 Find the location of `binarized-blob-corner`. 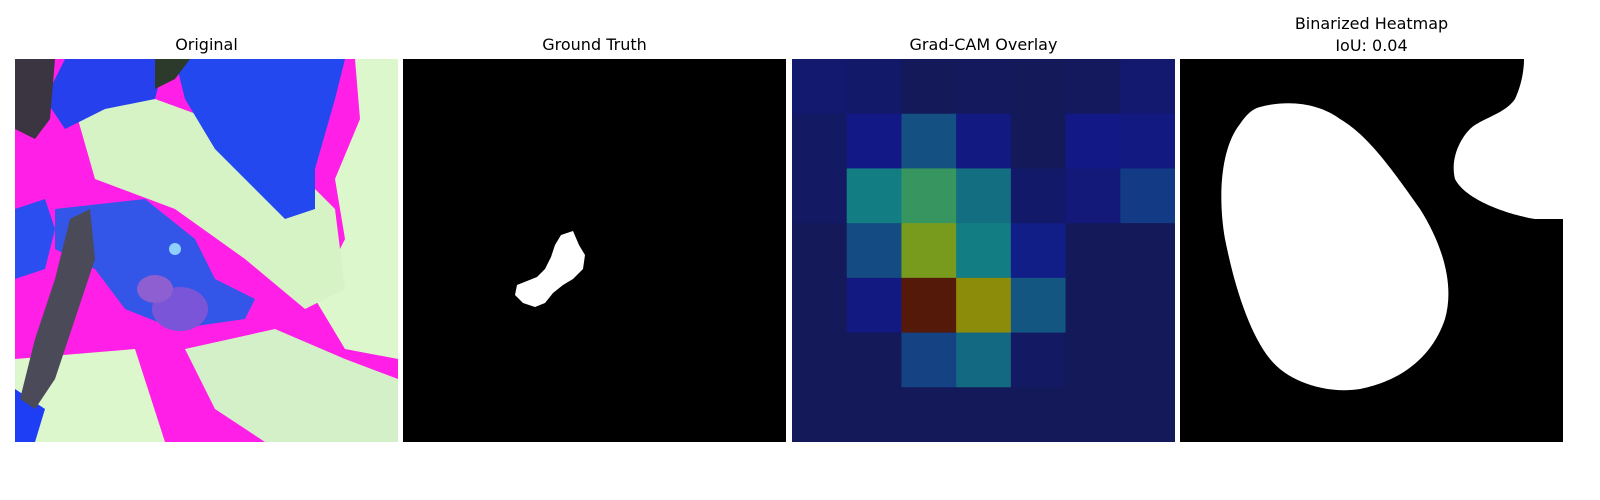

binarized-blob-corner is located at coordinates (1508, 139).